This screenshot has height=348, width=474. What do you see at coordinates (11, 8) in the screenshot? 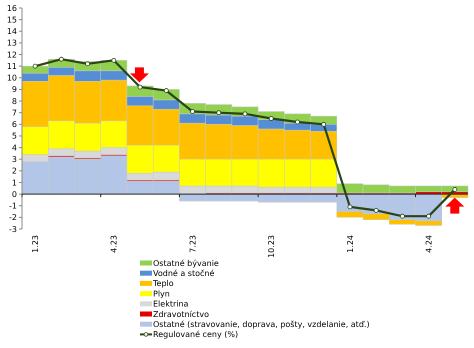
I see `y-tick-label: 16` at bounding box center [11, 8].